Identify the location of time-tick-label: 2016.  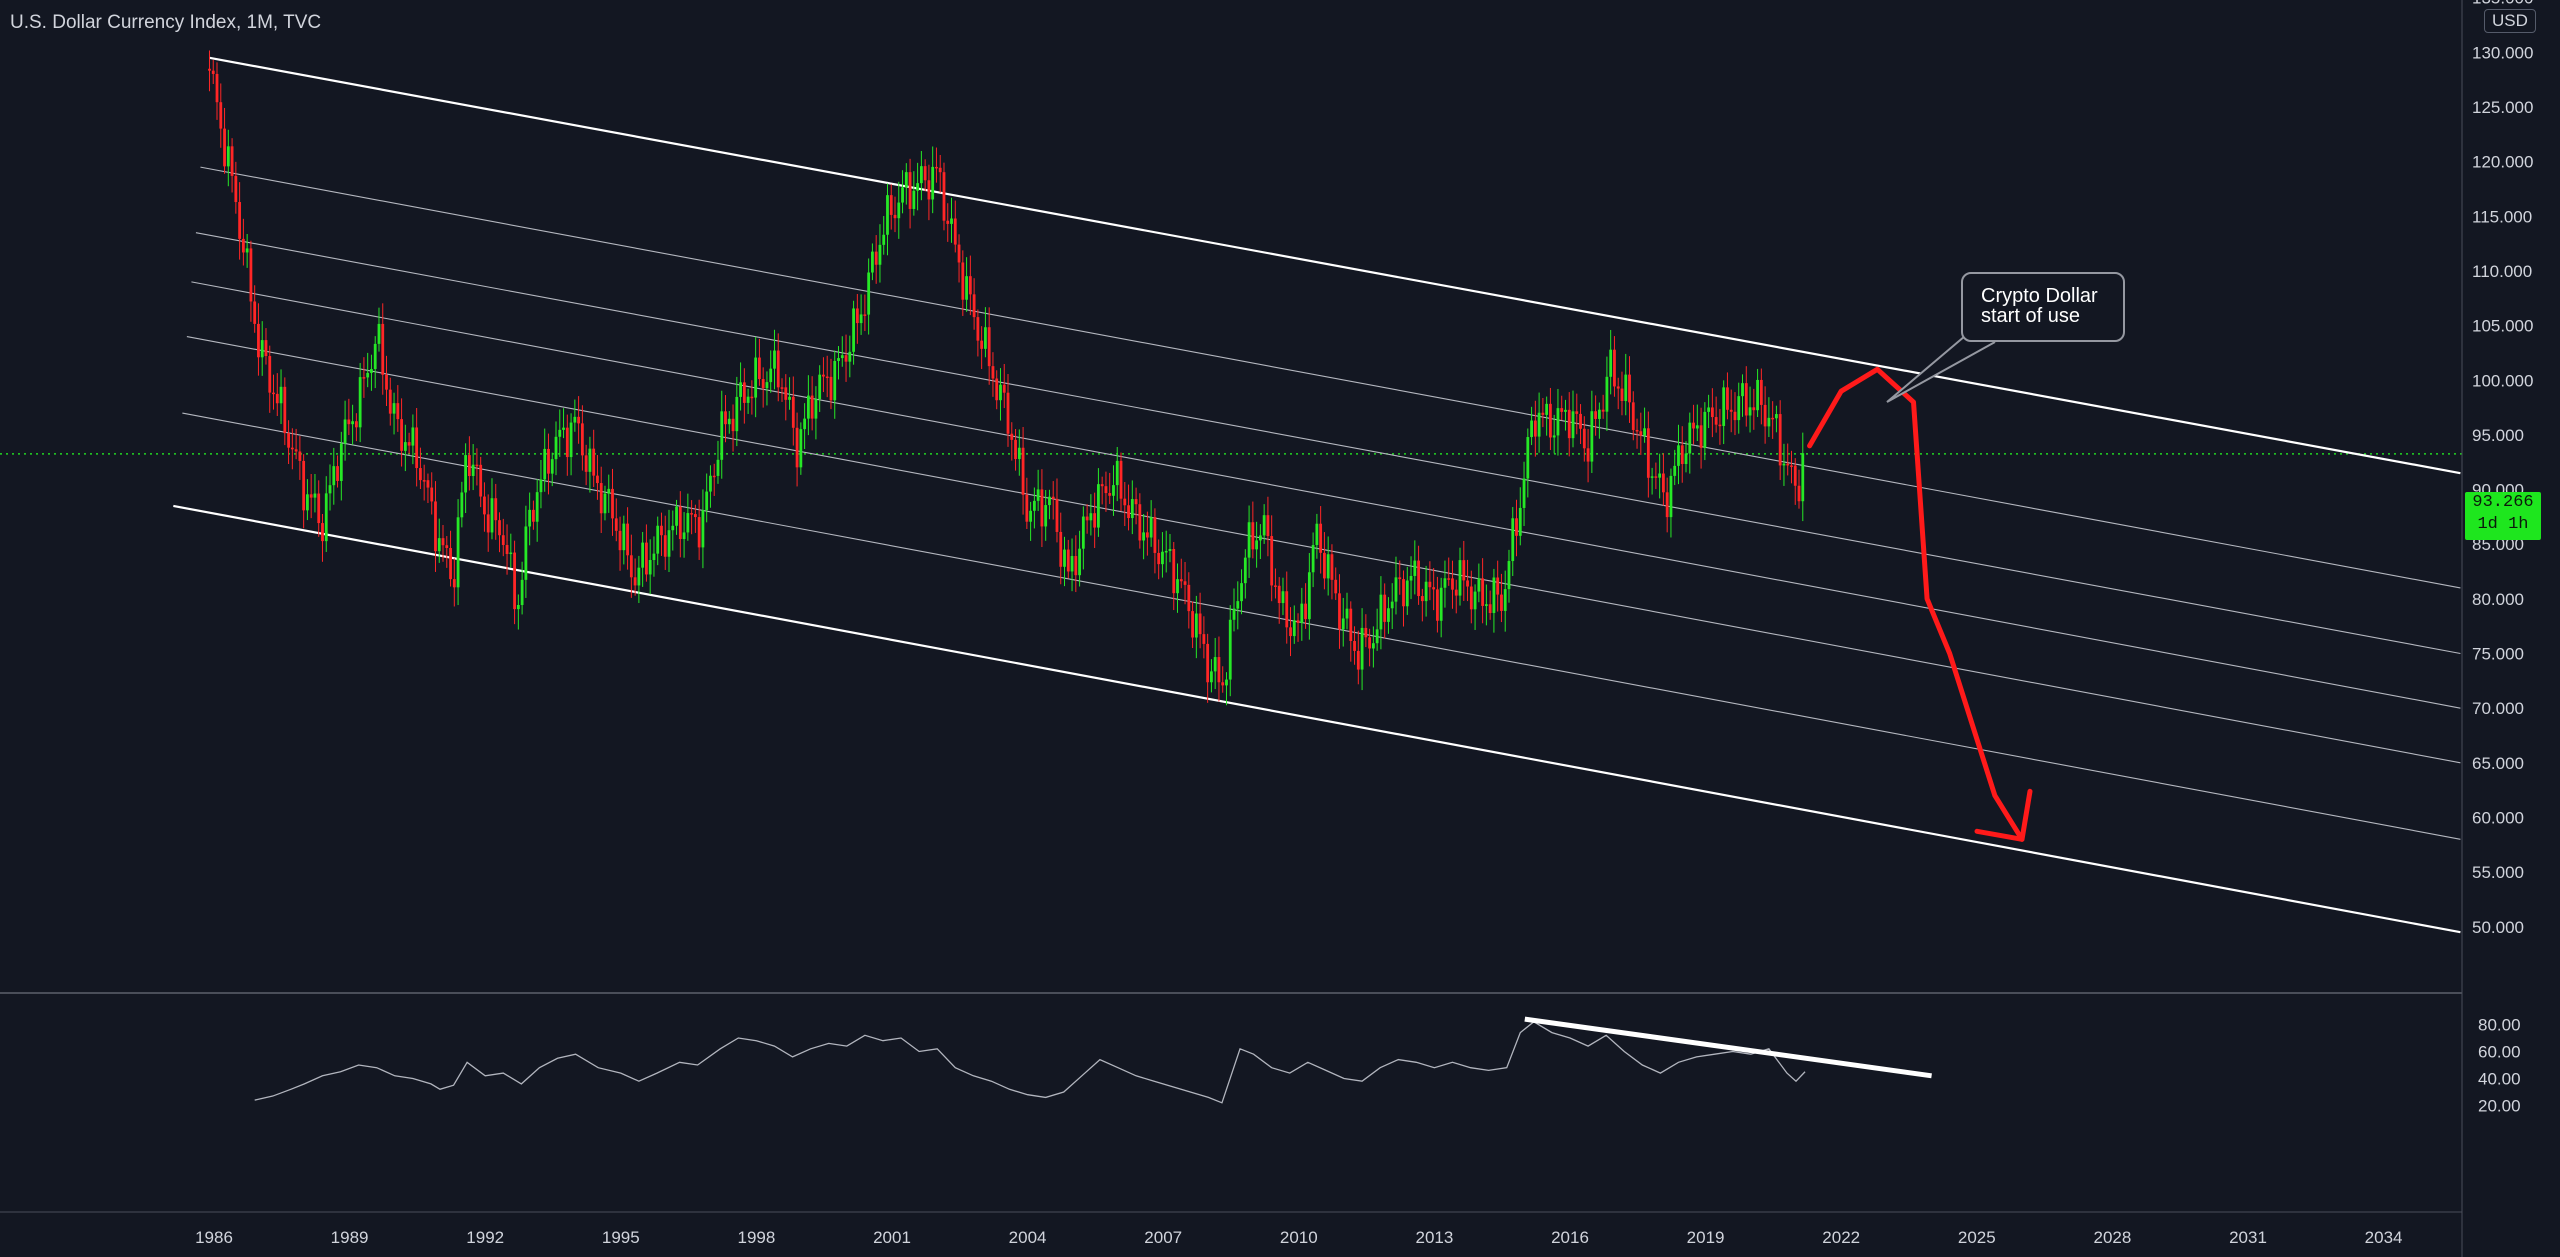
(1570, 1237).